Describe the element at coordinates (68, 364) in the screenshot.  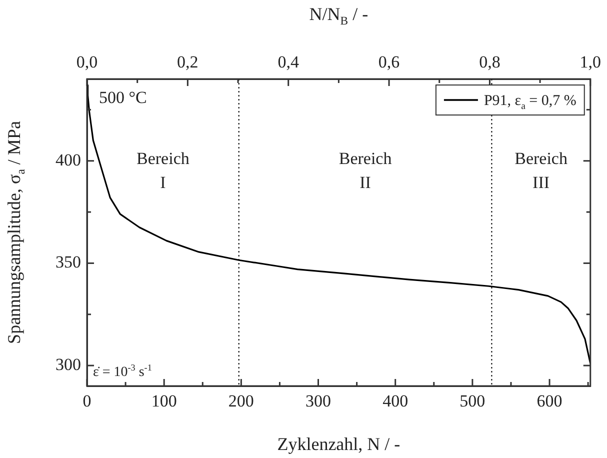
I see `y-tick-label: 300` at that location.